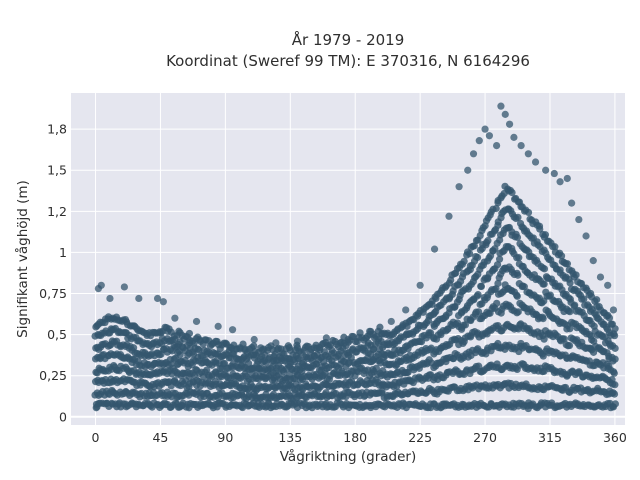  What do you see at coordinates (225, 437) in the screenshot?
I see `x-tick-label: 90` at bounding box center [225, 437].